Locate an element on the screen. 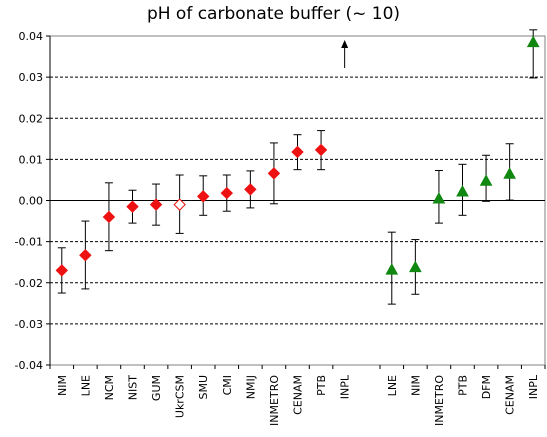 This screenshot has height=437, width=547. y-tick-label: 0.02 is located at coordinates (31, 118).